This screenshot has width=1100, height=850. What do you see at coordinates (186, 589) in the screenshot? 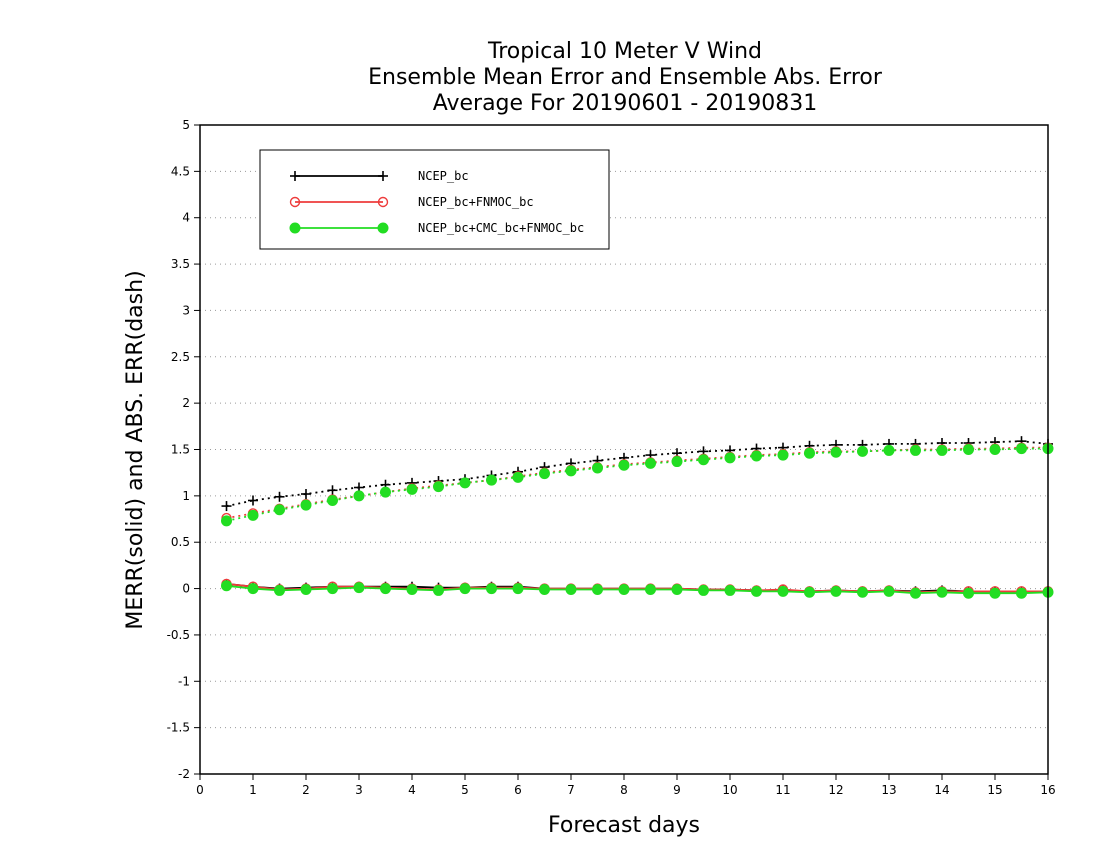
I see `y-tick-label: 0` at bounding box center [186, 589].